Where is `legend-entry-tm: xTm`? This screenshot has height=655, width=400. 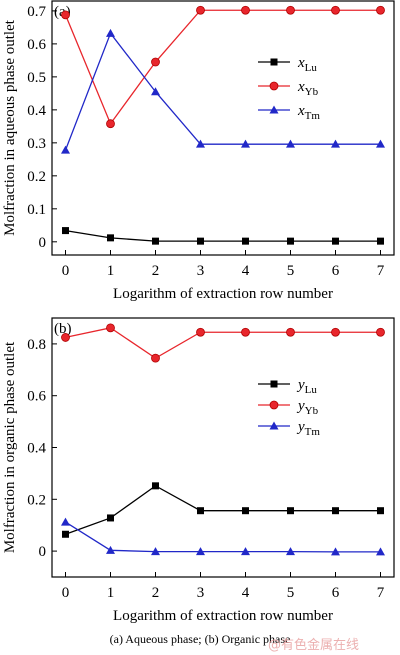
legend-entry-tm: xTm is located at coordinates (289, 112).